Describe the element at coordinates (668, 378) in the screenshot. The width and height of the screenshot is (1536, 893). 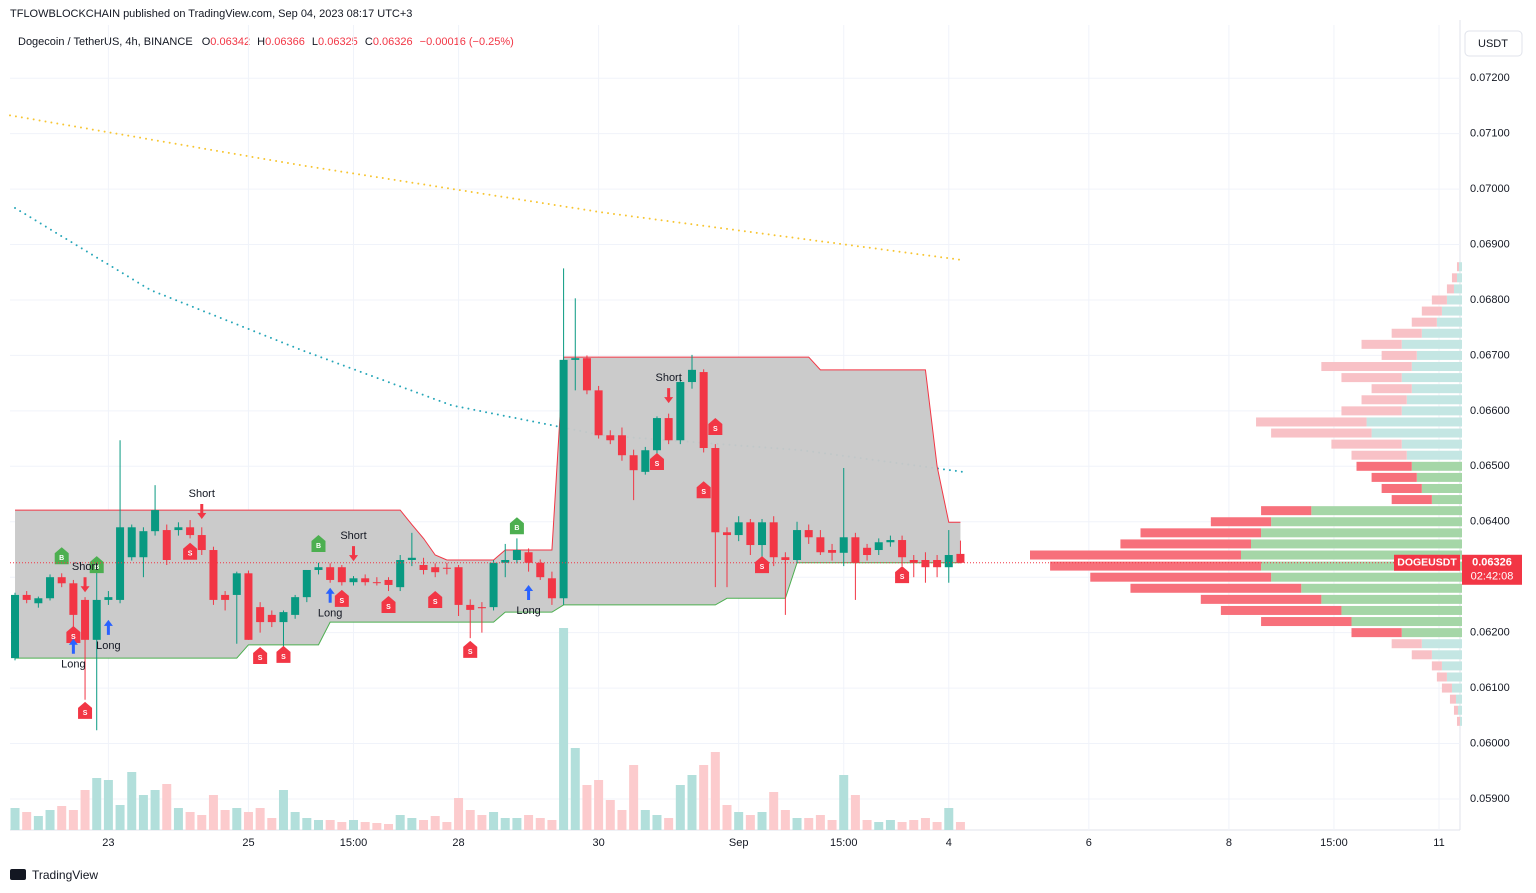
I see `signal-text: Short` at that location.